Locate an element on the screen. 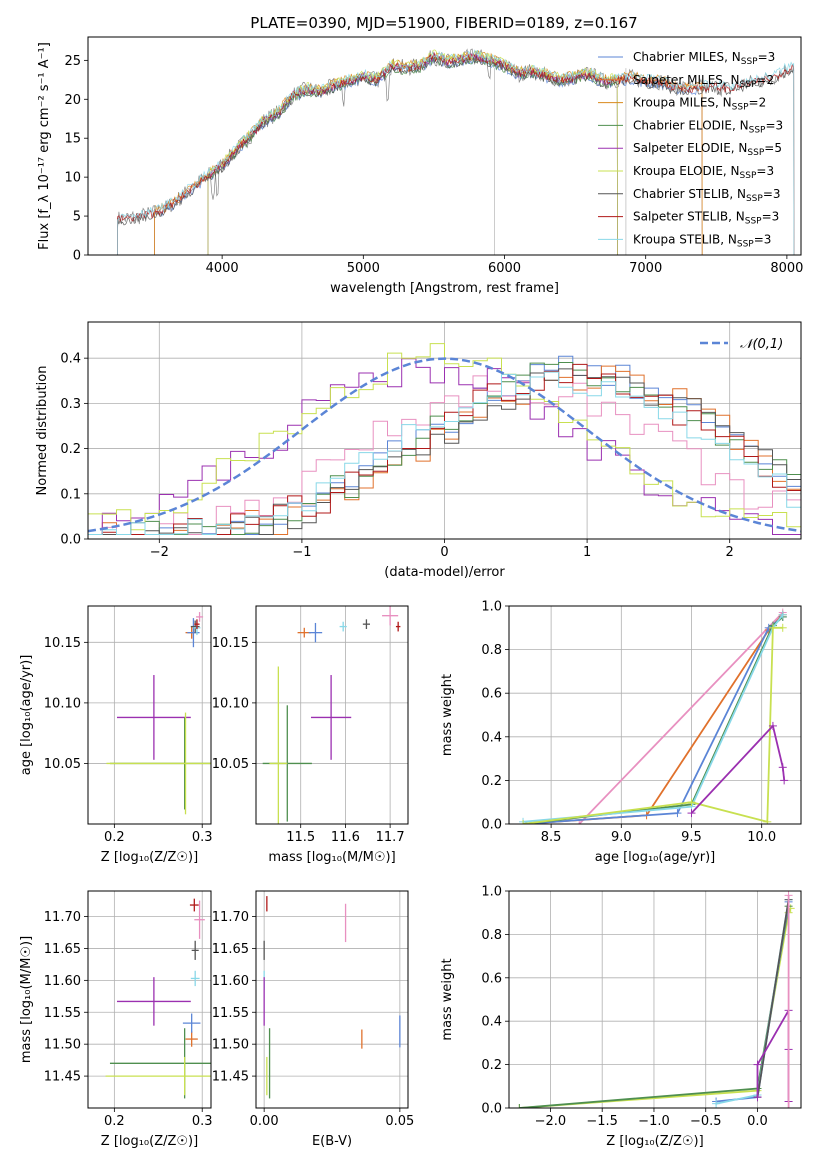 This screenshot has height=1170, width=819. x-tick-label: −1.0 is located at coordinates (654, 1121).